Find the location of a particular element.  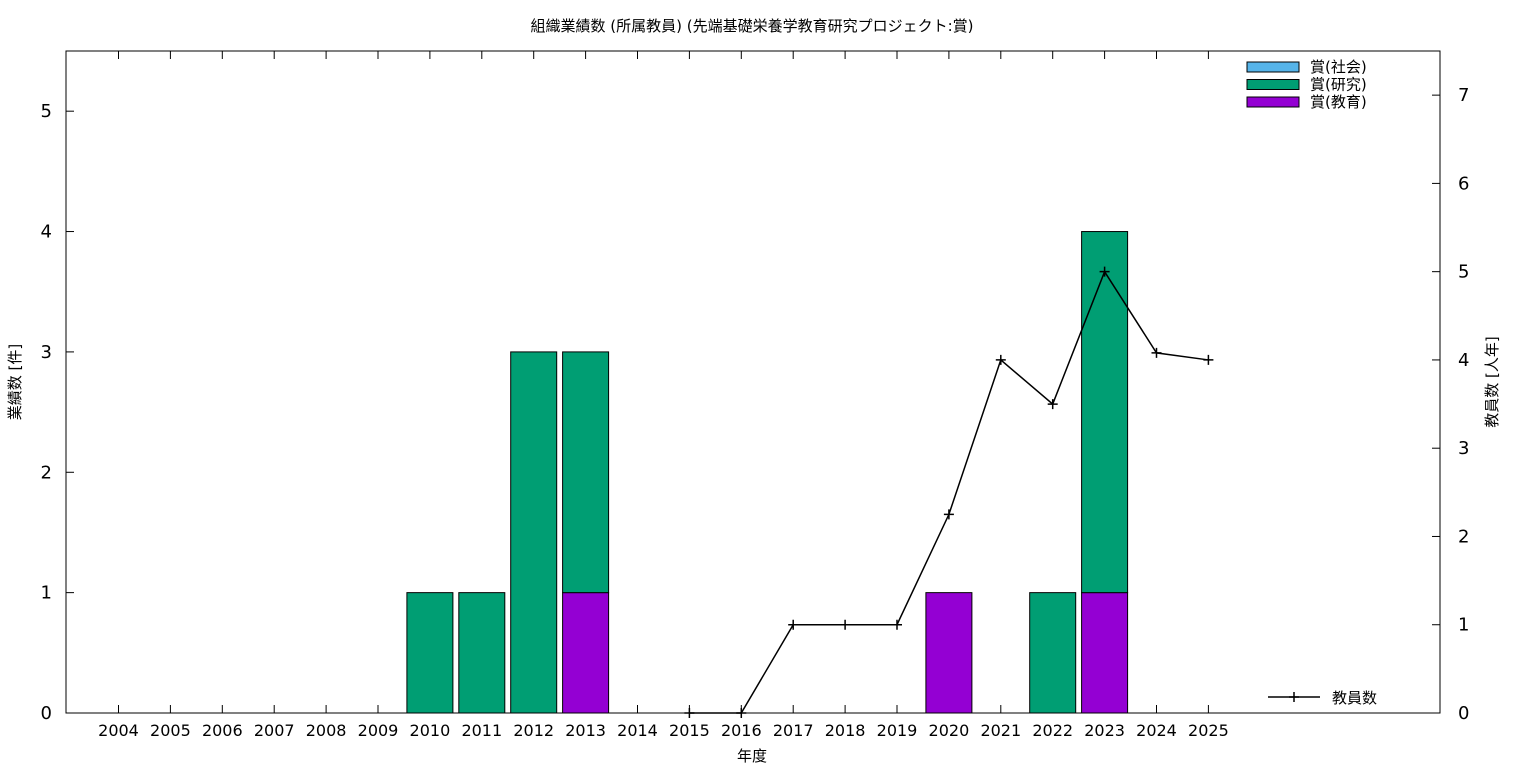

y-tick-label: 4 is located at coordinates (46, 232).